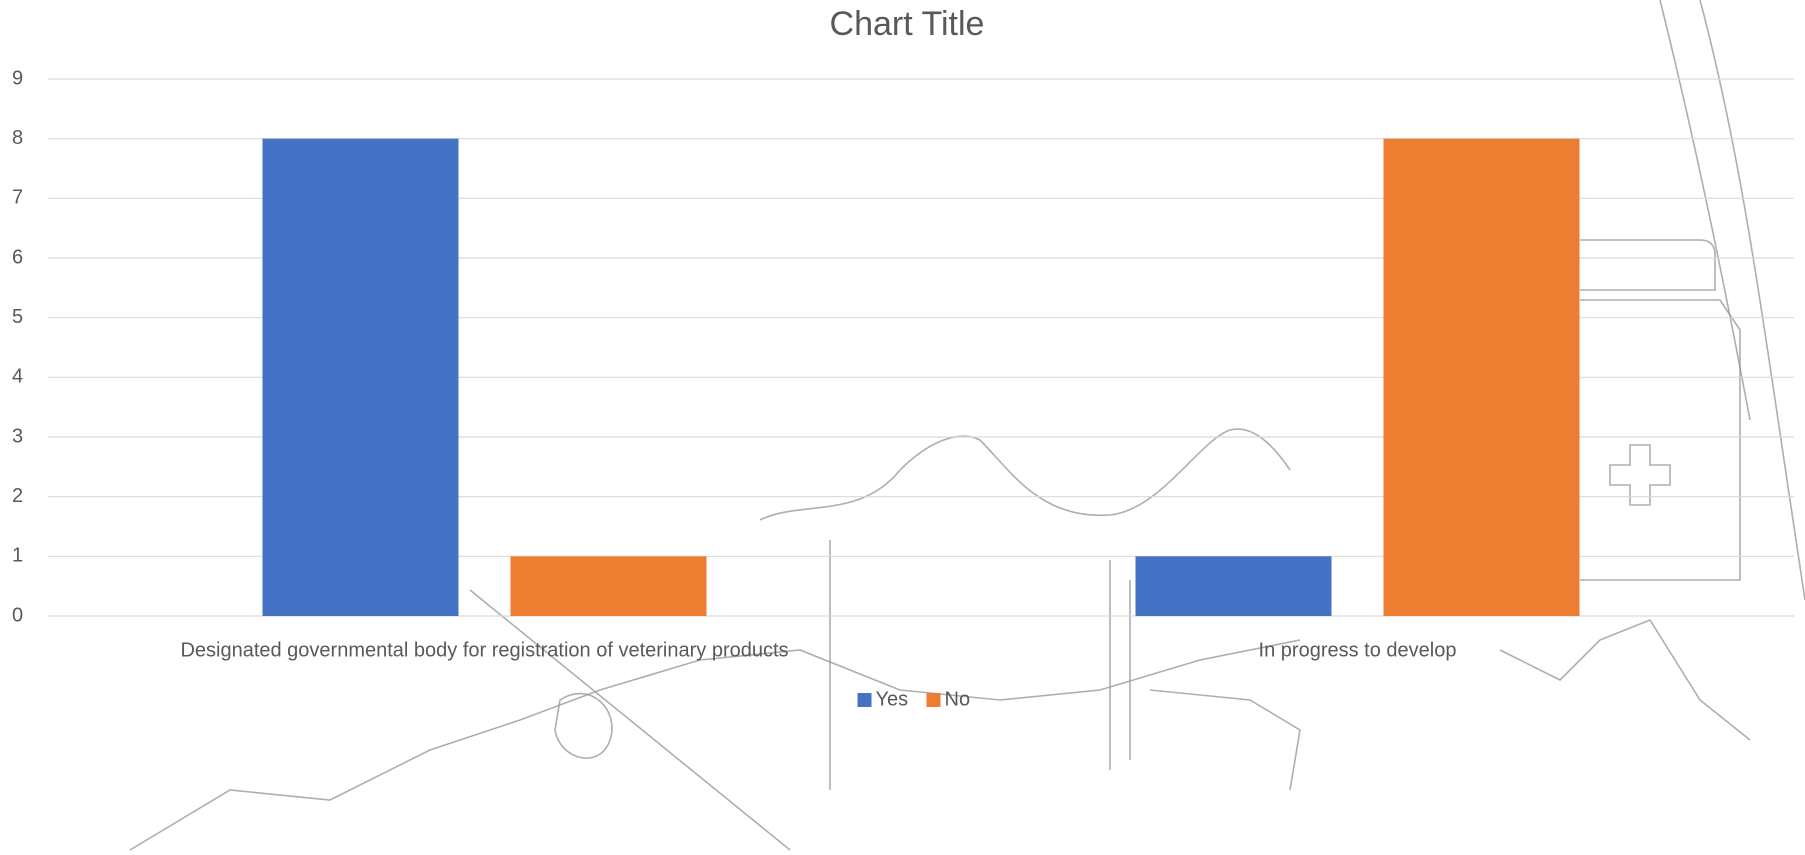  I want to click on legend-label: Yes, so click(892, 699).